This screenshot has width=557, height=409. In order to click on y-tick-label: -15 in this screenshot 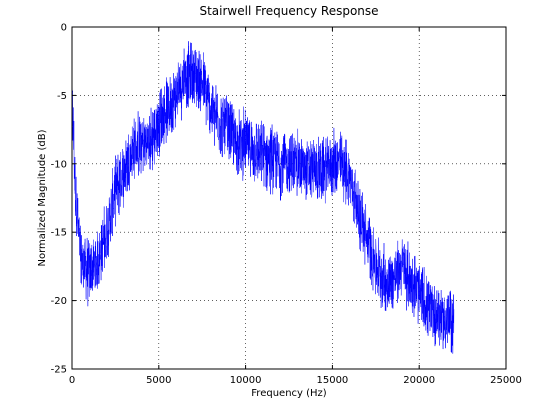, I will do `click(59, 233)`.